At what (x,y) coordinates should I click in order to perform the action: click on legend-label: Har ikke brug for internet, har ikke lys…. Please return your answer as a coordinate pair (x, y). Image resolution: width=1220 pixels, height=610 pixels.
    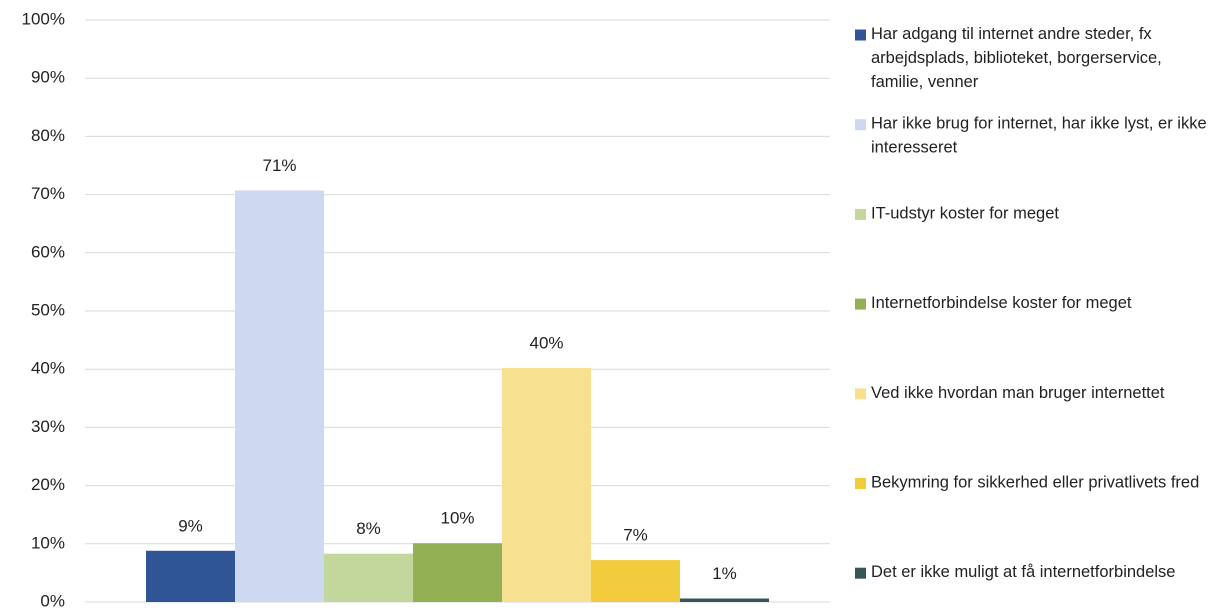
    Looking at the image, I should click on (1039, 136).